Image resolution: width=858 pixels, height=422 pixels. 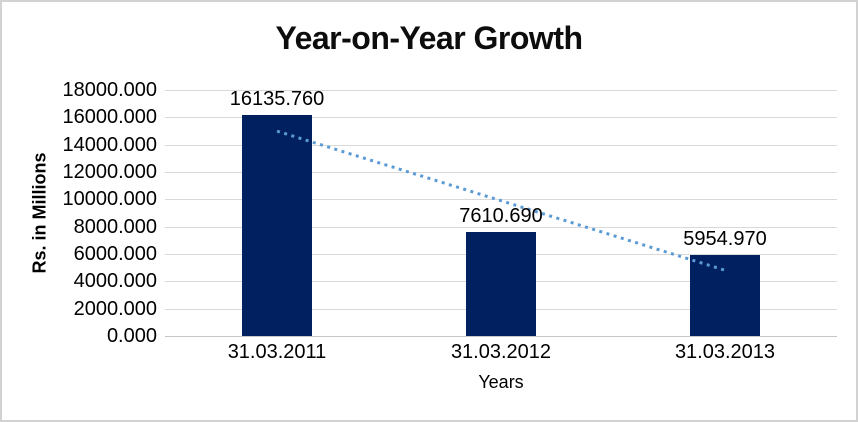 I want to click on y-axis-tick-label: 10000.000, so click(x=109, y=199).